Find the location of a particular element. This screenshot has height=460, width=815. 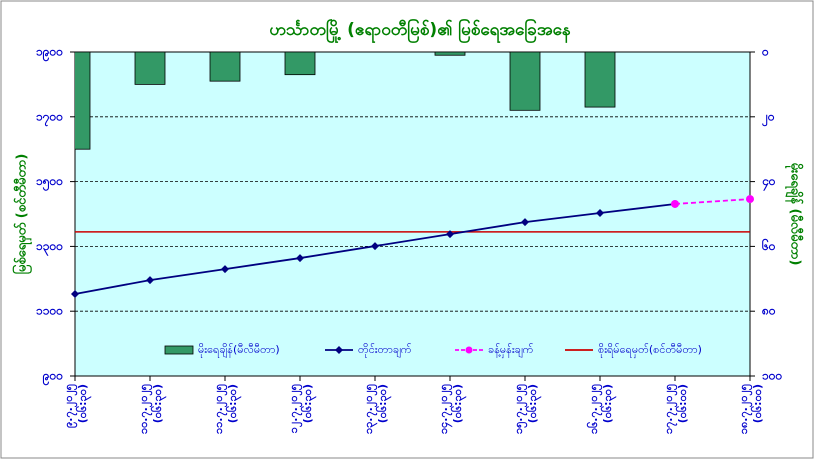

y2-tick-label: ၁၀၀ is located at coordinates (772, 376).